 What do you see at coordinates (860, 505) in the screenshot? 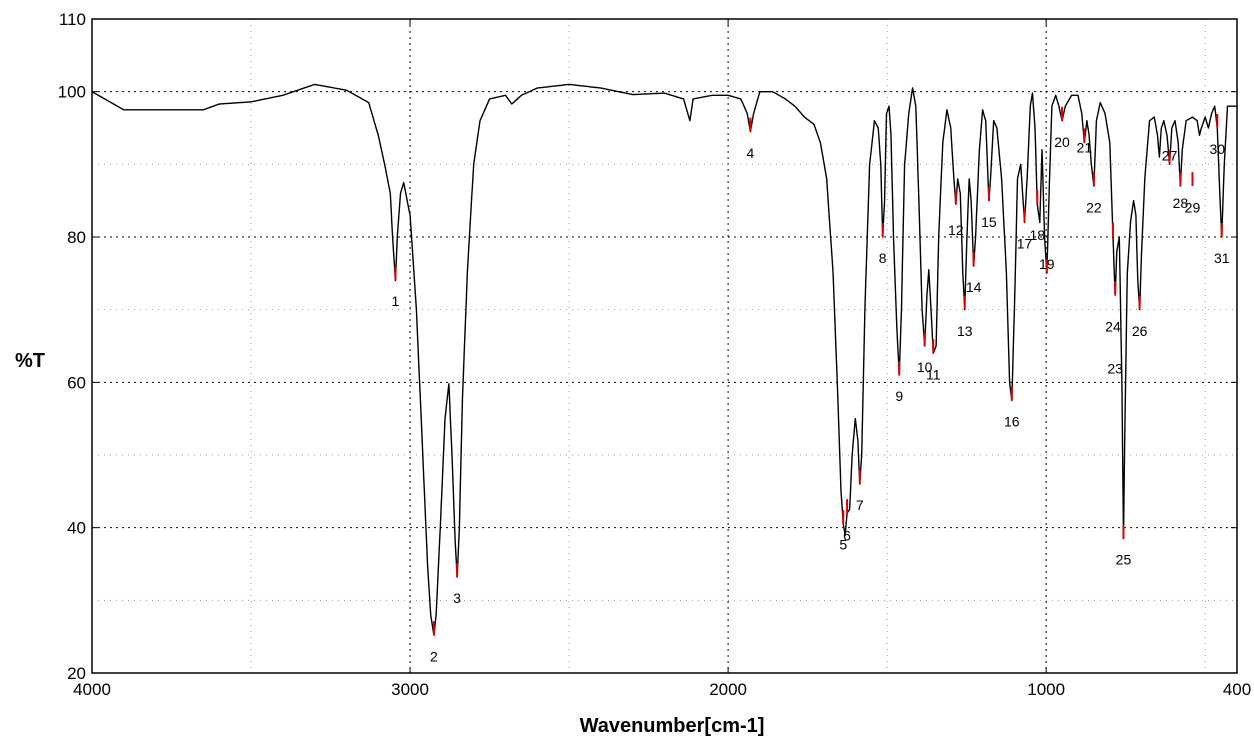
I see `peak-label-7: 7` at bounding box center [860, 505].